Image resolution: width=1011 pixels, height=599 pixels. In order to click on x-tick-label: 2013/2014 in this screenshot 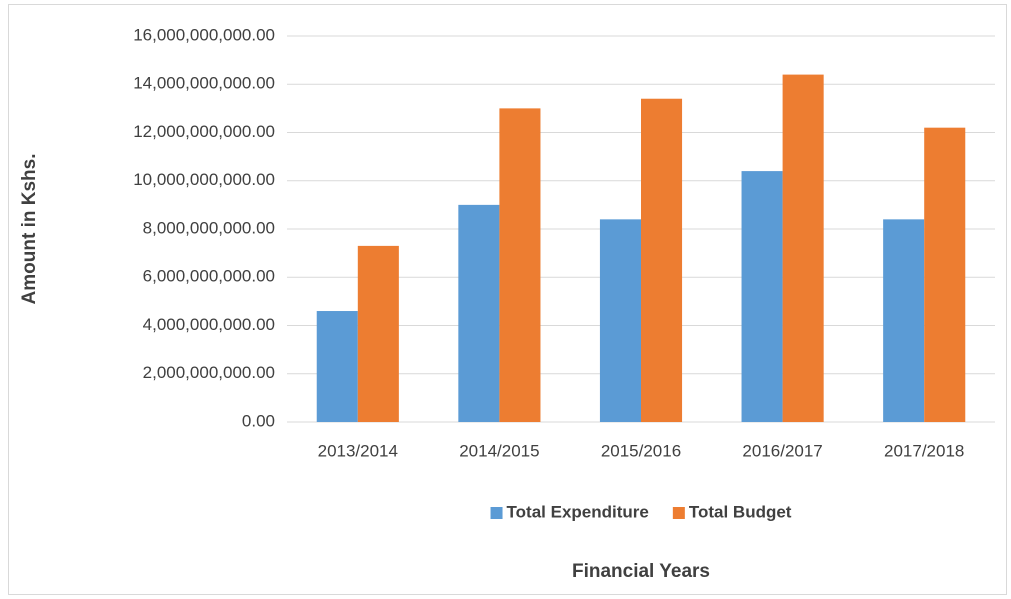, I will do `click(358, 450)`.